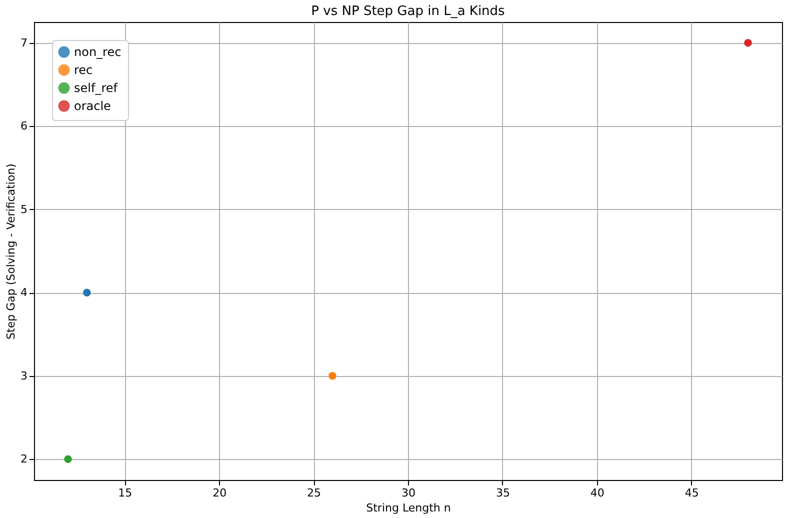 The image size is (787, 518). What do you see at coordinates (503, 493) in the screenshot?
I see `x-tick-label: 35` at bounding box center [503, 493].